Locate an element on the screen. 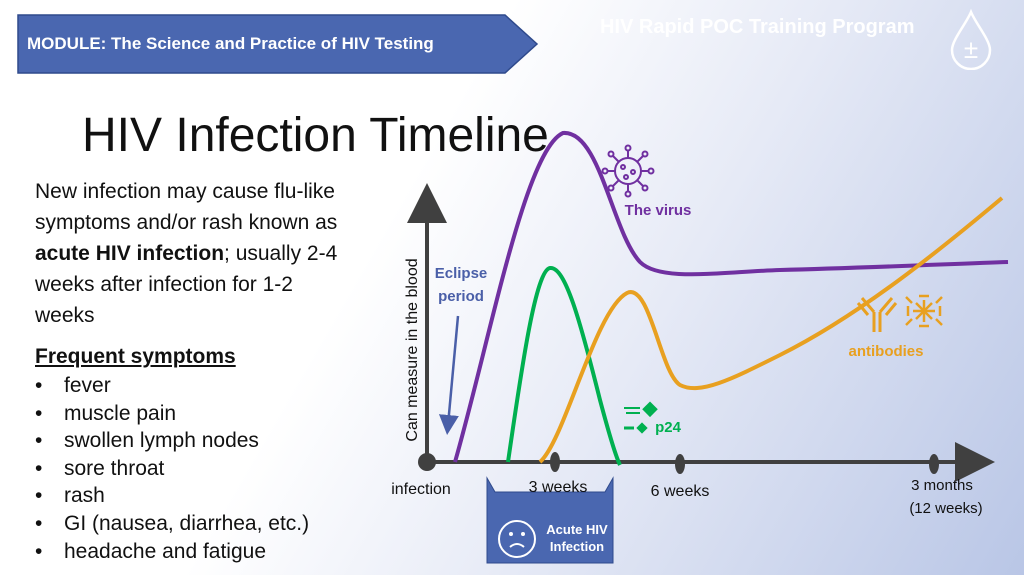 Image resolution: width=1024 pixels, height=575 pixels. symptom-item: fever is located at coordinates (172, 386).